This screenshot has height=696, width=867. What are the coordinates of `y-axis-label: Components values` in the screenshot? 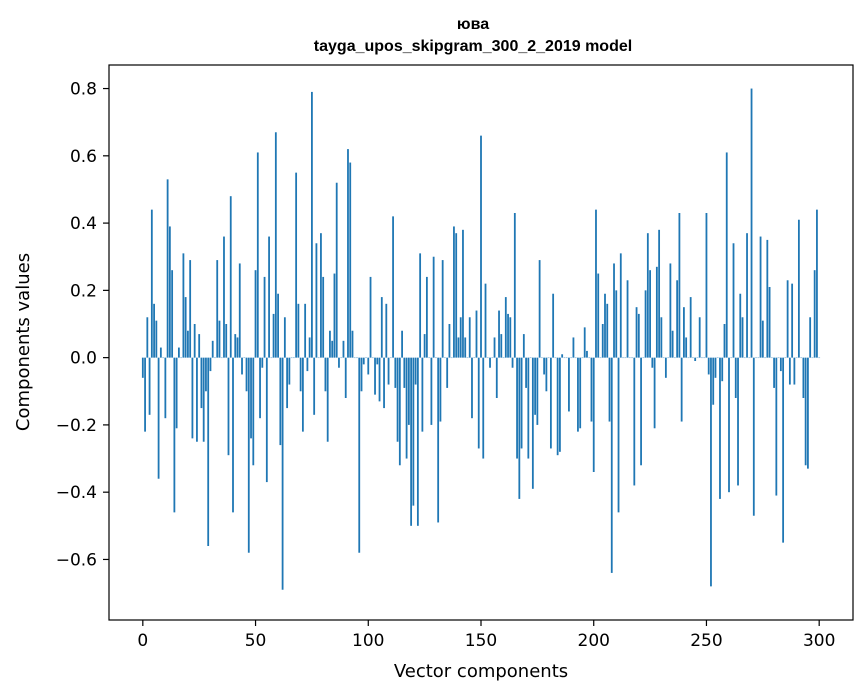 It's located at (23, 342).